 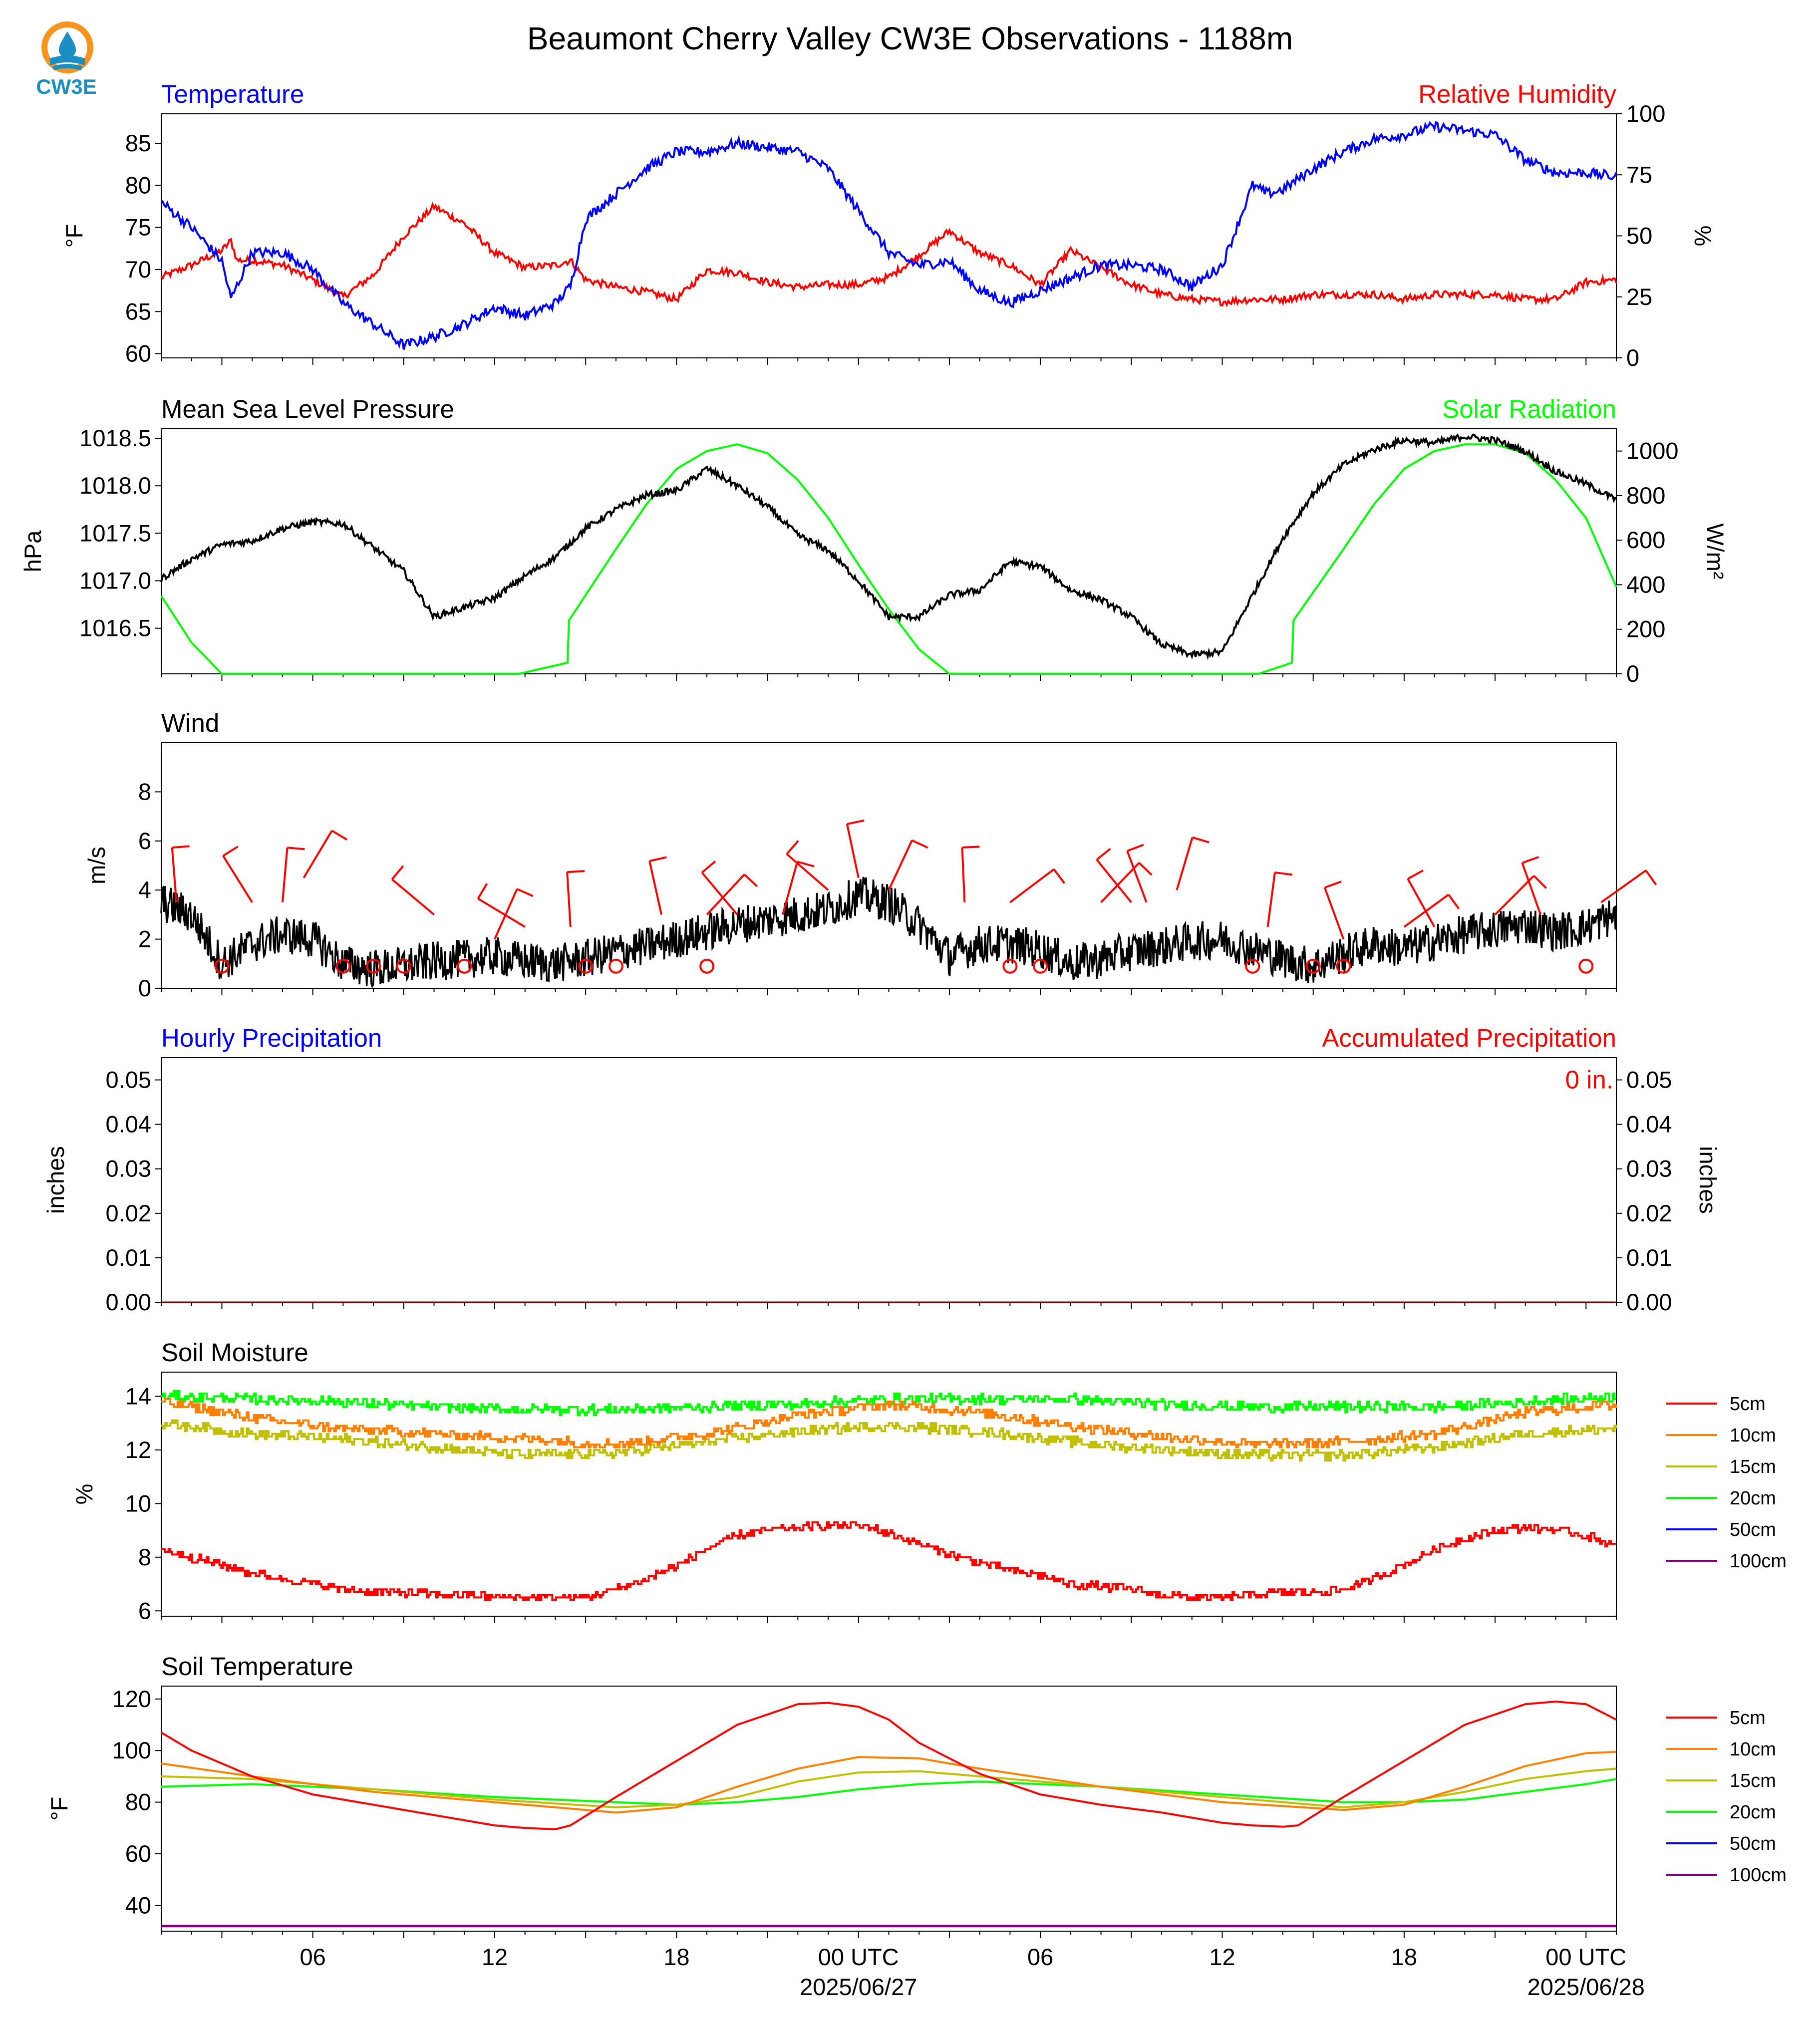 What do you see at coordinates (138, 143) in the screenshot?
I see `temp-y-tick-label: 85` at bounding box center [138, 143].